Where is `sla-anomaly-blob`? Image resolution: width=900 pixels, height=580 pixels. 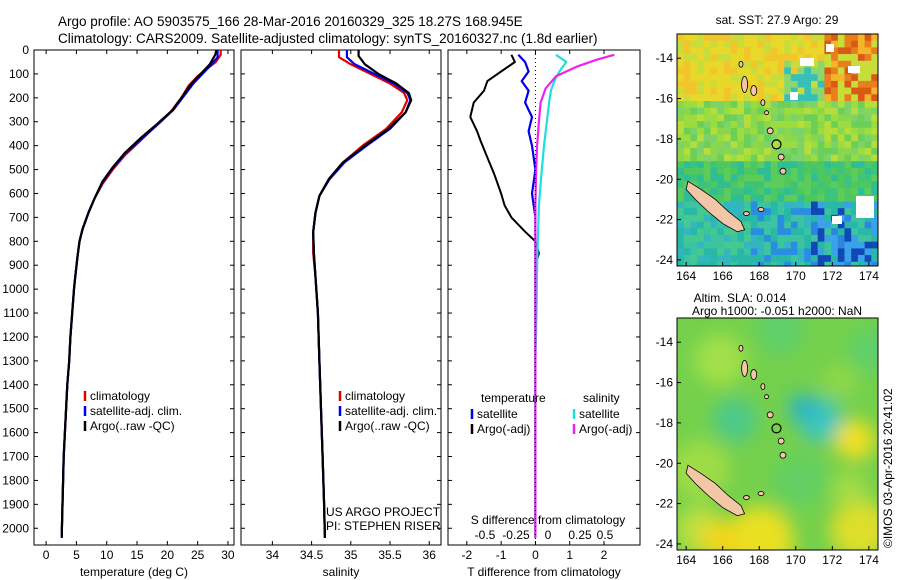 sla-anomaly-blob is located at coordinates (780, 336).